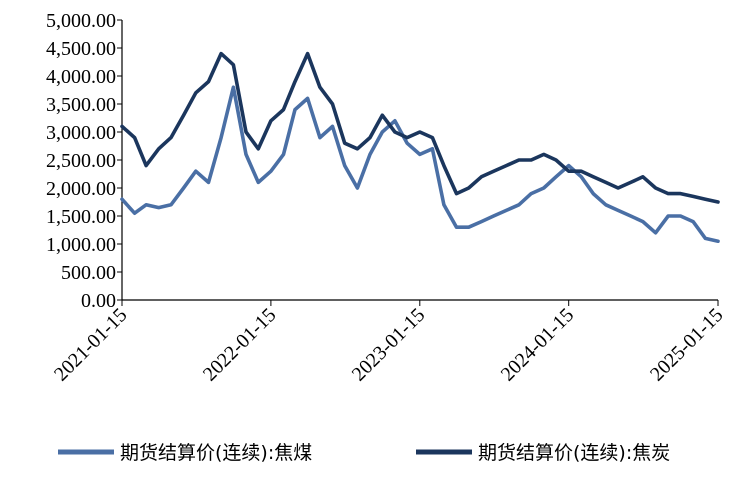 This screenshot has width=738, height=483. What do you see at coordinates (81, 21) in the screenshot?
I see `y-tick-label: 5,000.00` at bounding box center [81, 21].